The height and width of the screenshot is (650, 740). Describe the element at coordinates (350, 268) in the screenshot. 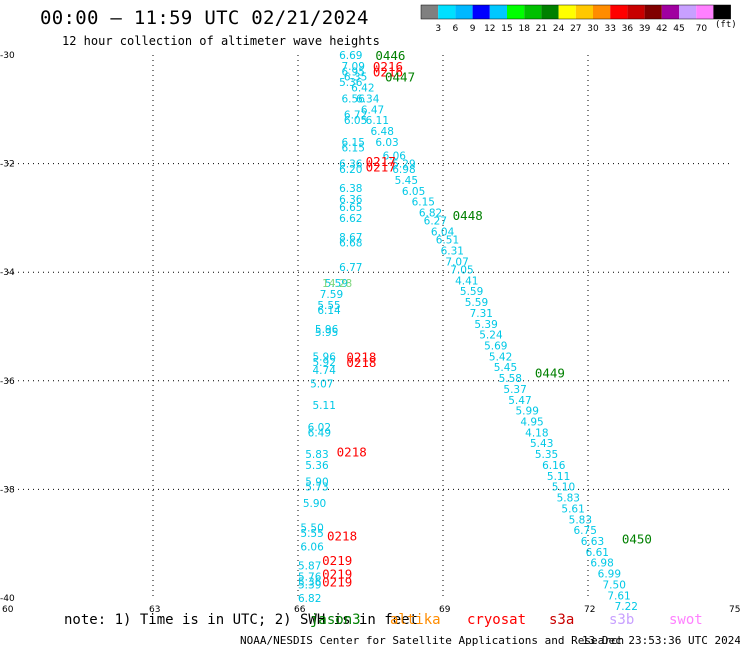

I see `data-point-label: 6.77` at that location.